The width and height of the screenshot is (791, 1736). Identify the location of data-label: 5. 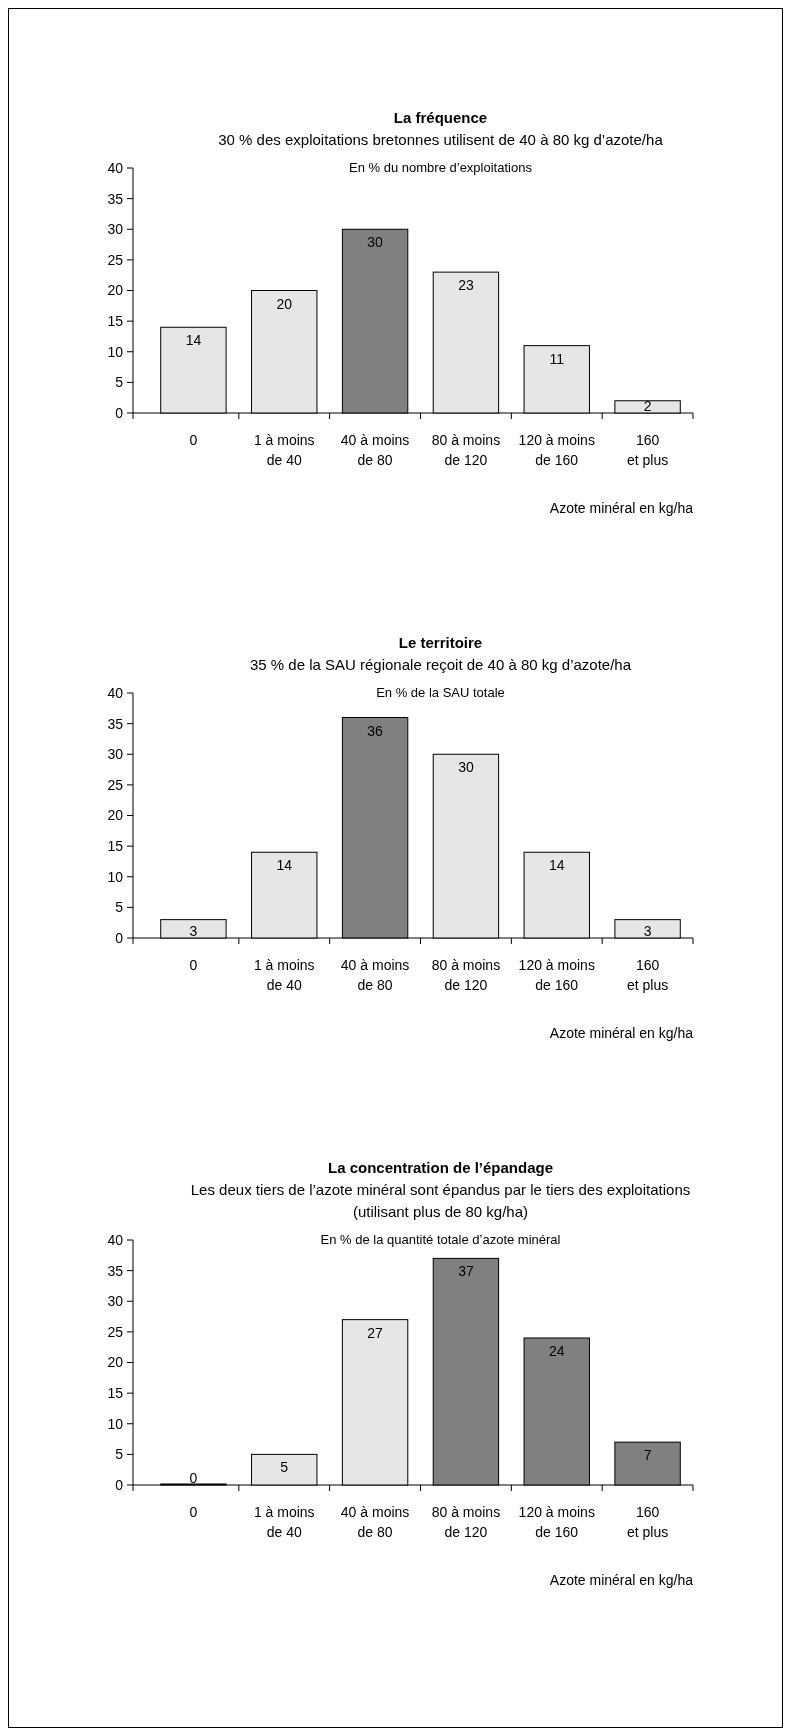
(284, 1467).